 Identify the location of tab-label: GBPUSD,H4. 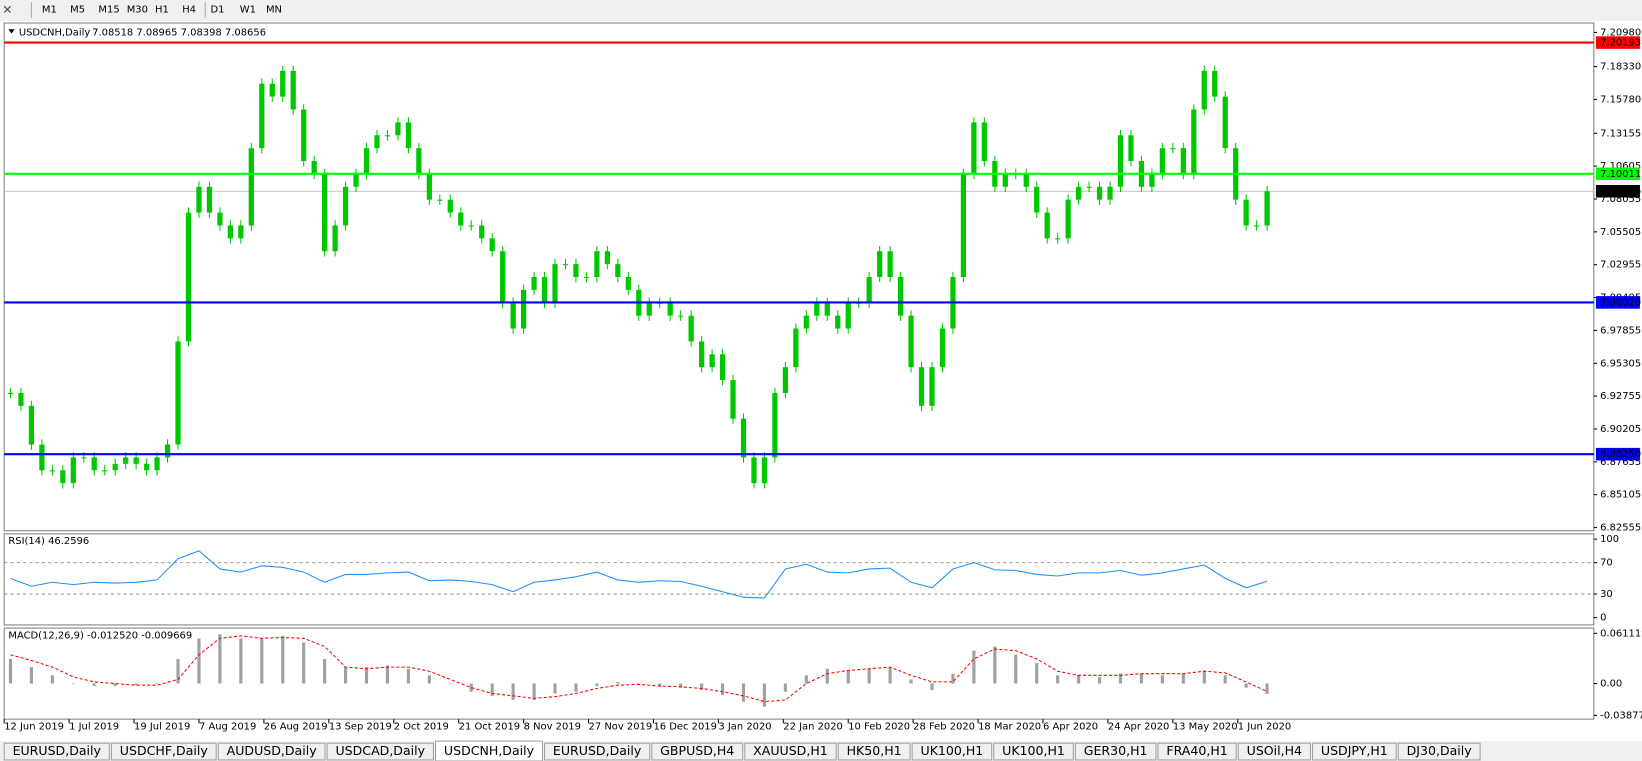
(697, 750).